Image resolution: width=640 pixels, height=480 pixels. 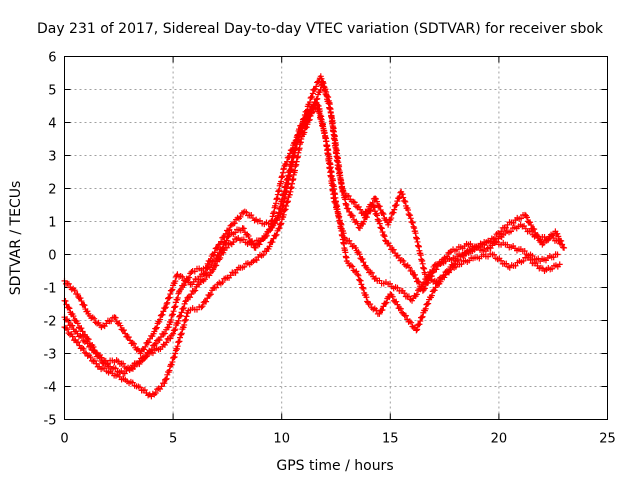 I want to click on x-tick-label: 10, so click(x=281, y=439).